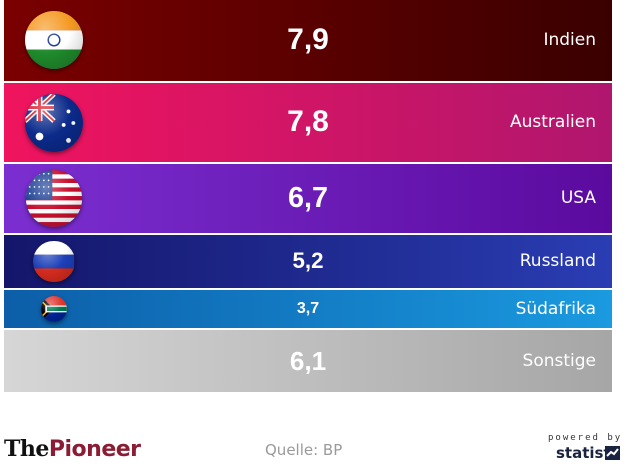 Image resolution: width=627 pixels, height=469 pixels. I want to click on russia-flag-icon, so click(54, 261).